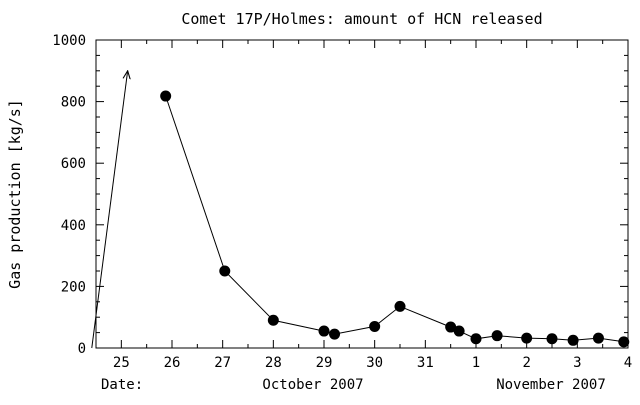  Describe the element at coordinates (15, 194) in the screenshot. I see `y-axis-label: Gas production [kg/s]` at that location.